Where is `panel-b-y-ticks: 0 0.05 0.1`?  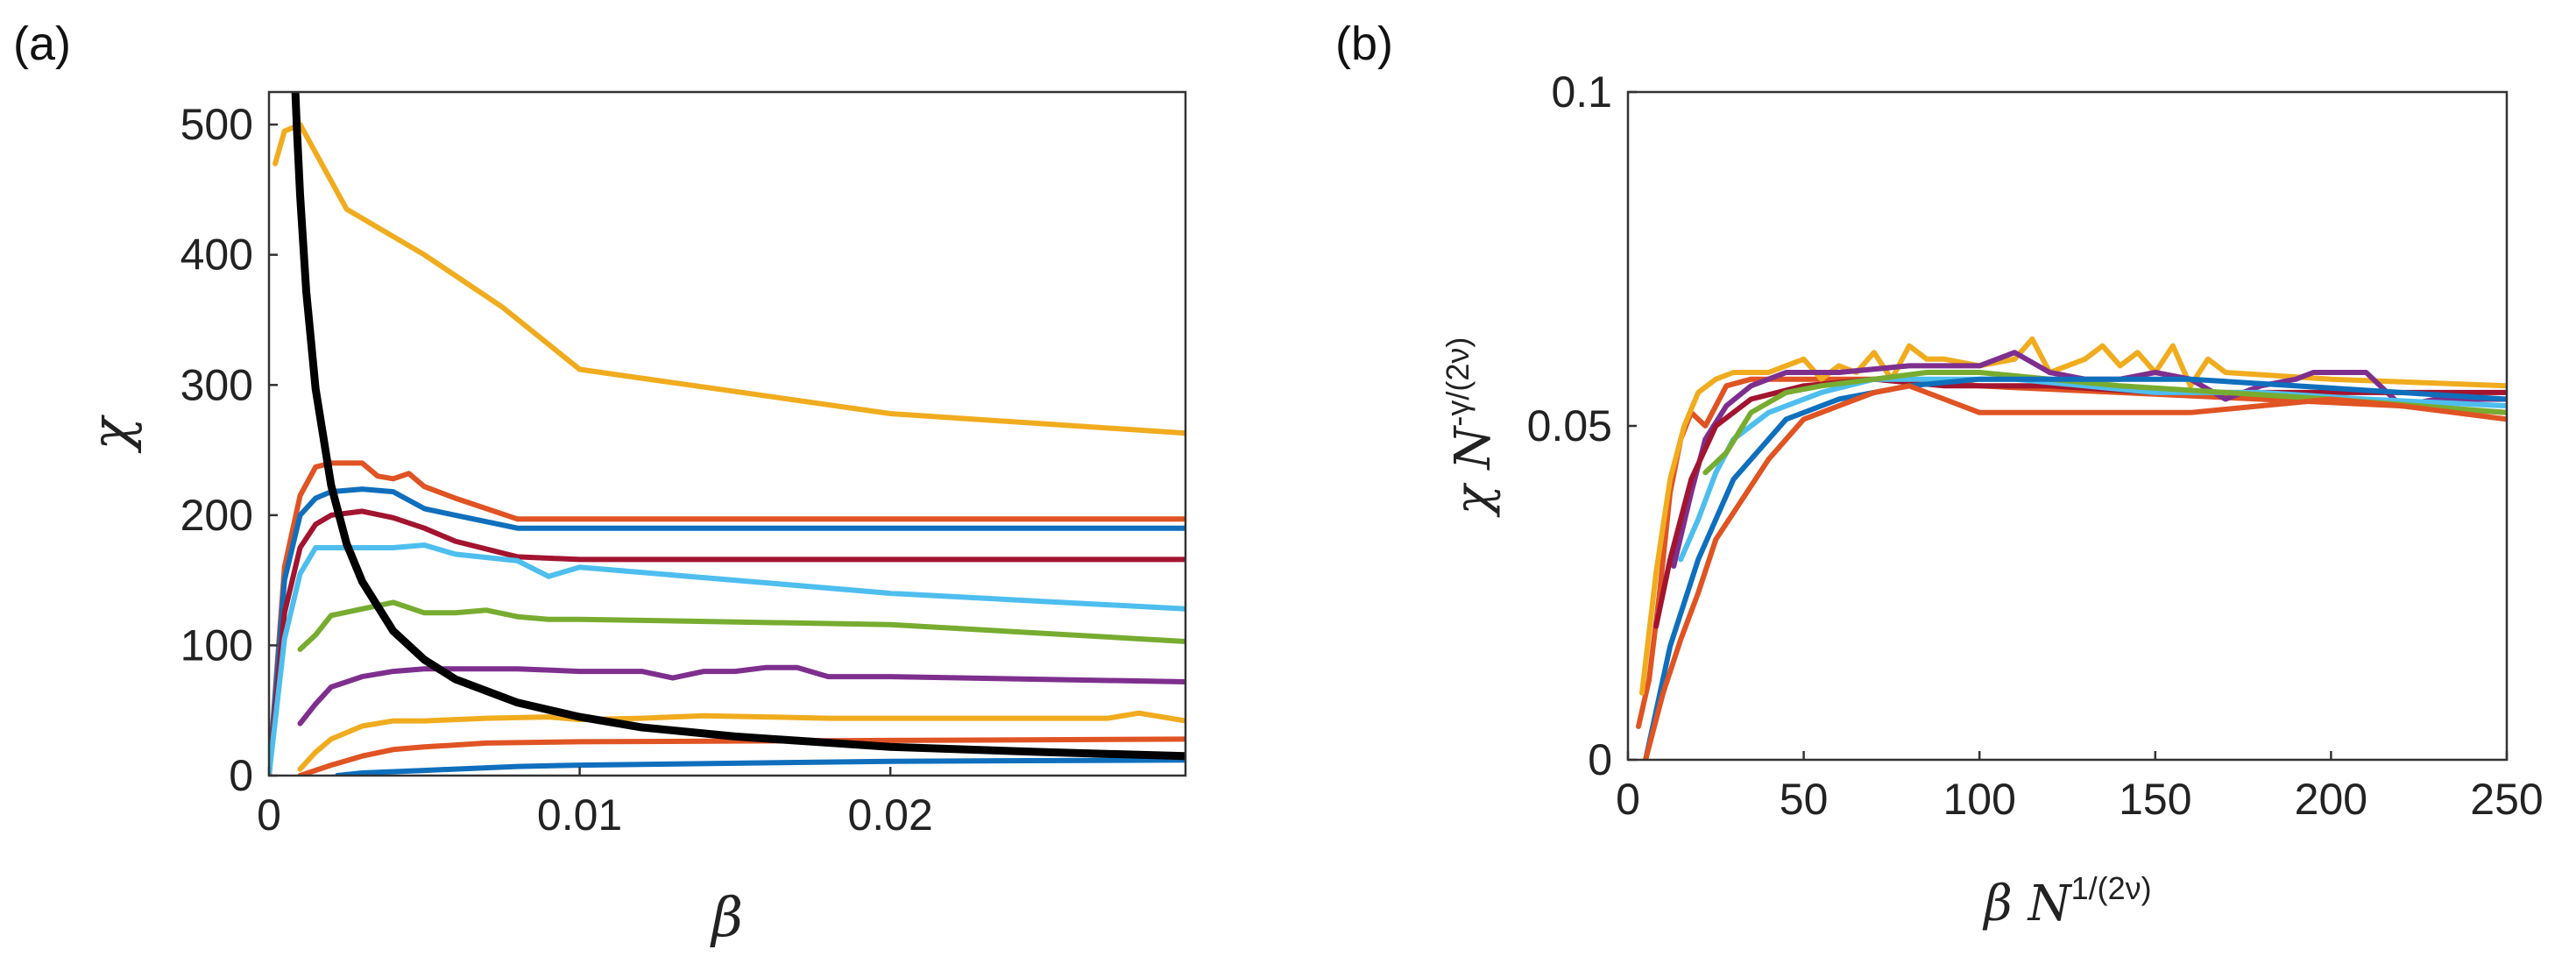
panel-b-y-ticks: 0 0.05 0.1 is located at coordinates (1582, 425).